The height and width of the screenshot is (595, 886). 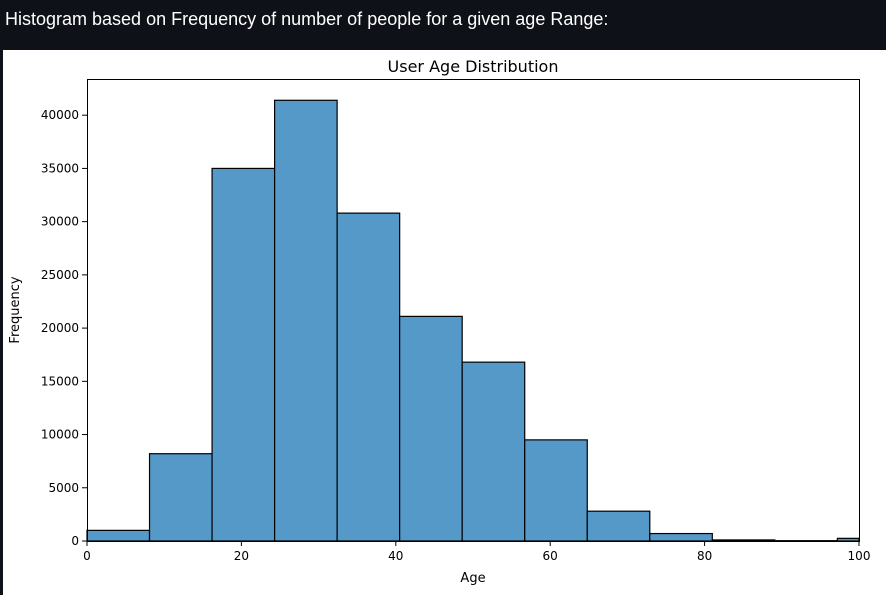 What do you see at coordinates (60, 381) in the screenshot?
I see `y-tick-label: 15000` at bounding box center [60, 381].